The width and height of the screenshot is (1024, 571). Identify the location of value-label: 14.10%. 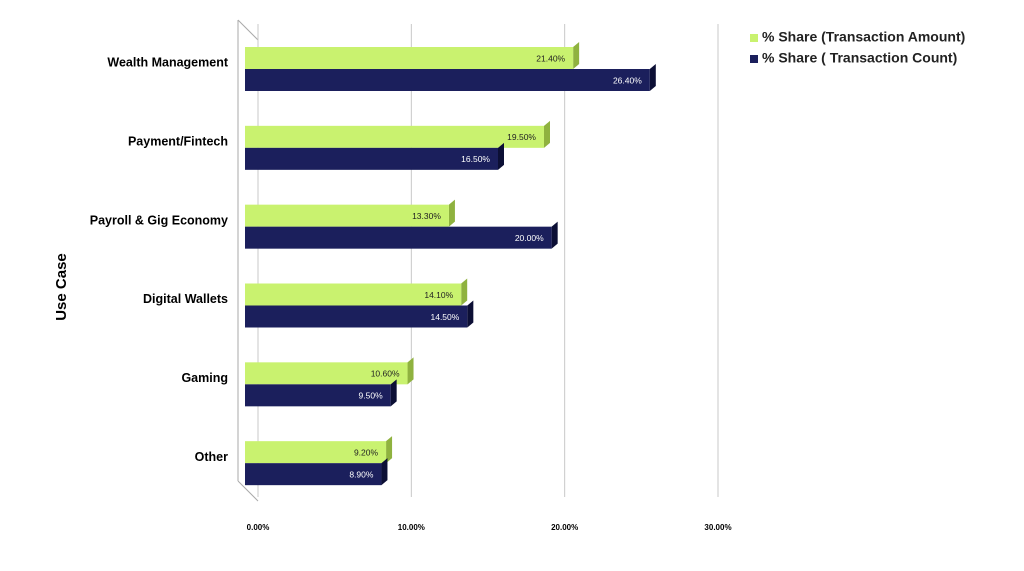
(438, 295).